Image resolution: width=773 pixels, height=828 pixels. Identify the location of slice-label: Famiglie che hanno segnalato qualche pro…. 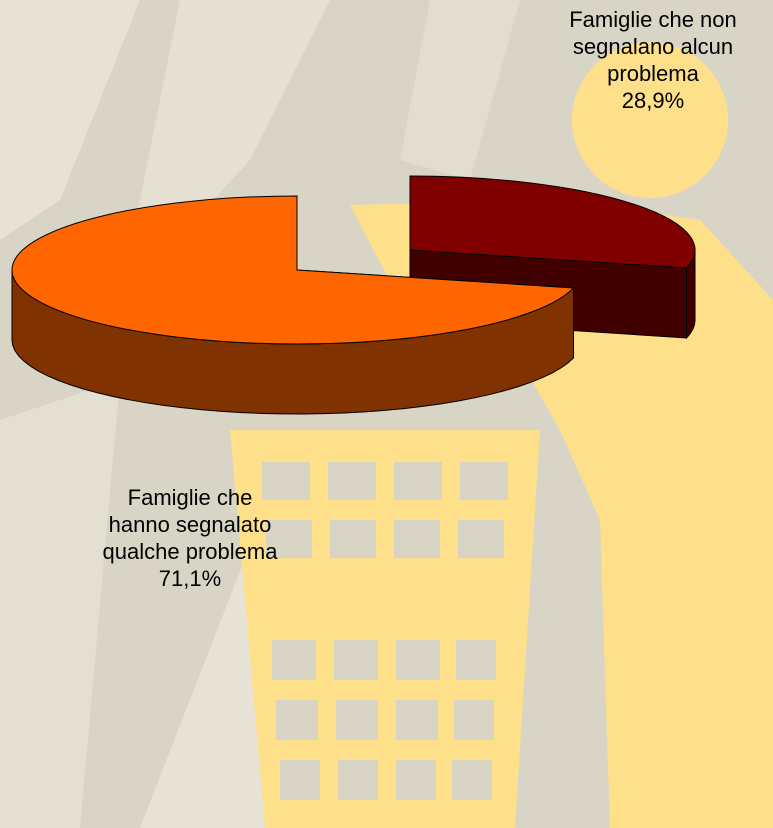
(190, 538).